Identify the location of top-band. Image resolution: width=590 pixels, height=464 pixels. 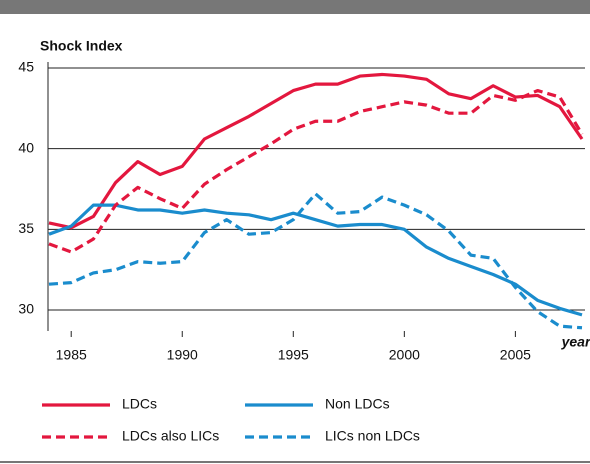
(295, 7).